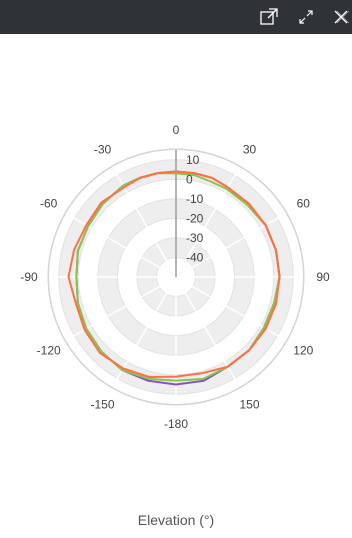 The image size is (352, 538). Describe the element at coordinates (195, 199) in the screenshot. I see `radial-tick-label: -10` at that location.